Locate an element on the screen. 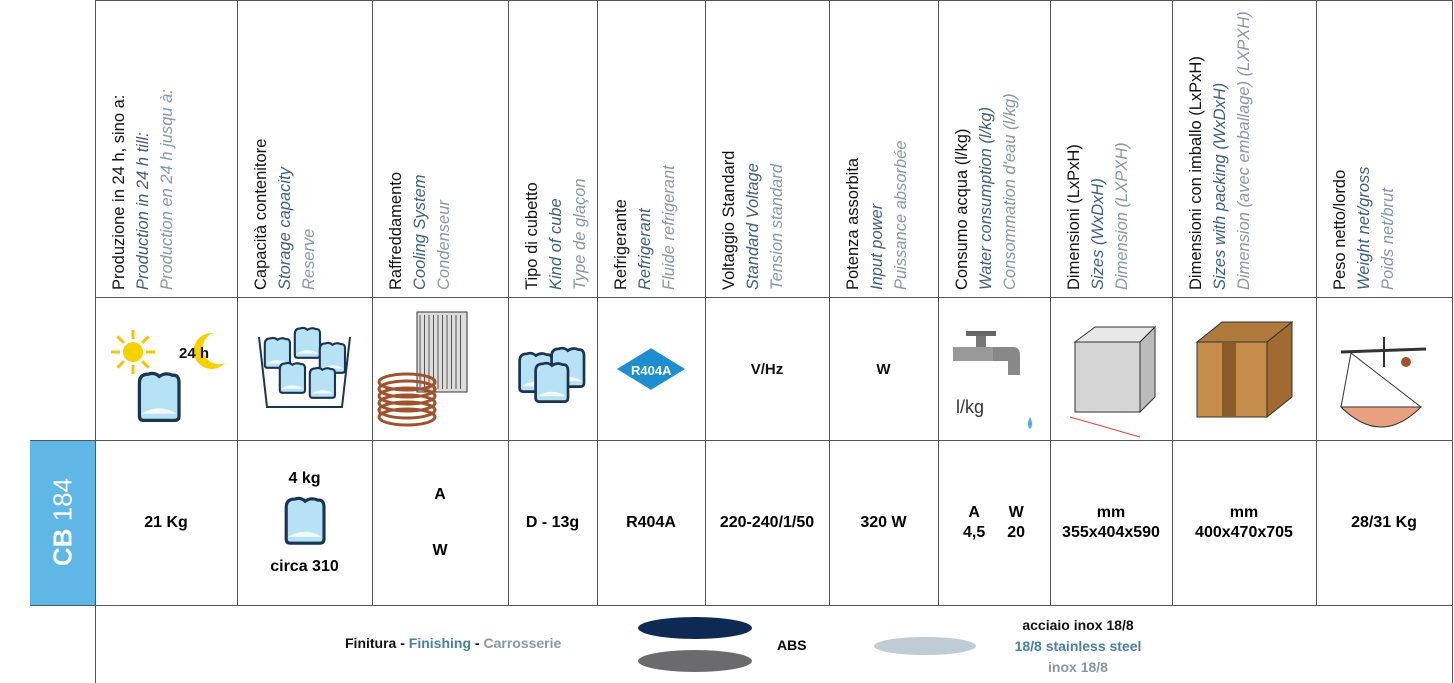  header-line: Cooling System is located at coordinates (420, 232).